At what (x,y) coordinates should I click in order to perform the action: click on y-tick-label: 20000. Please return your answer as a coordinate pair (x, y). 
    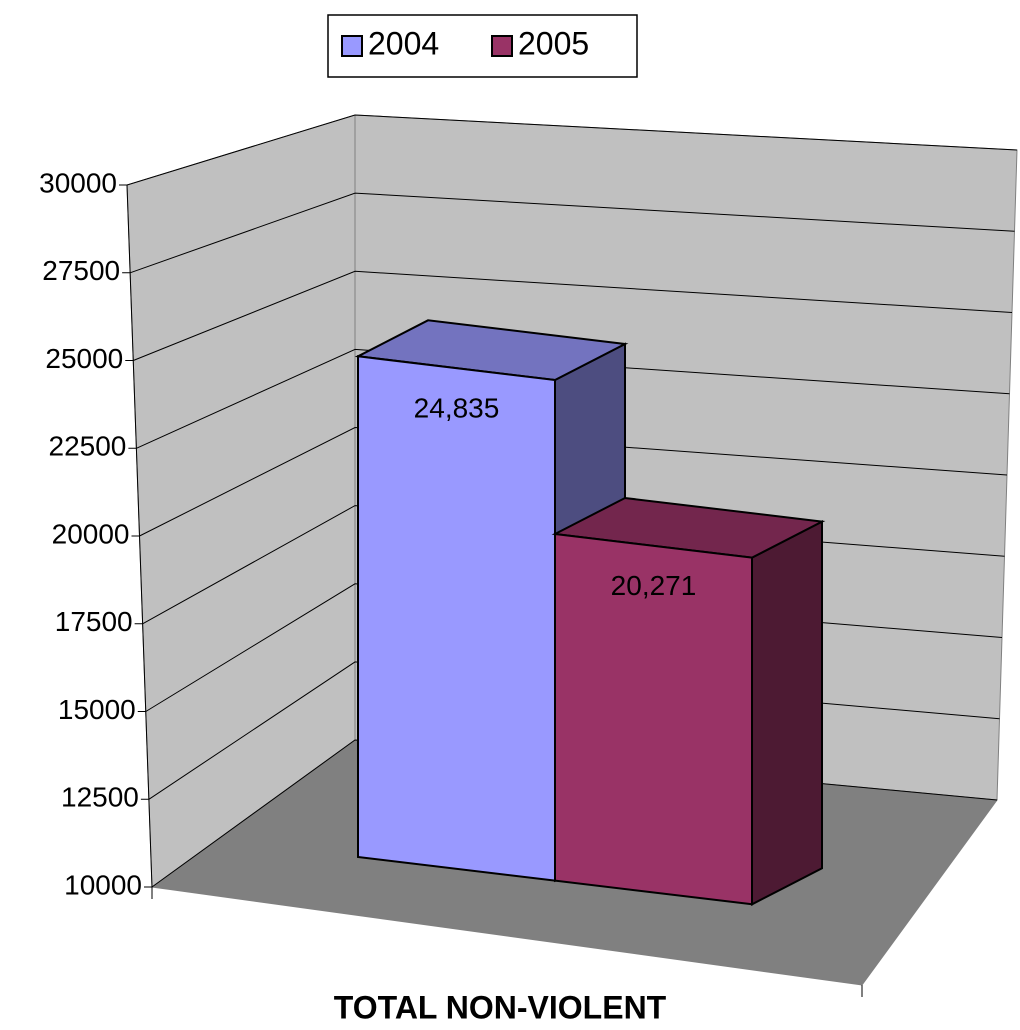
    Looking at the image, I should click on (91, 533).